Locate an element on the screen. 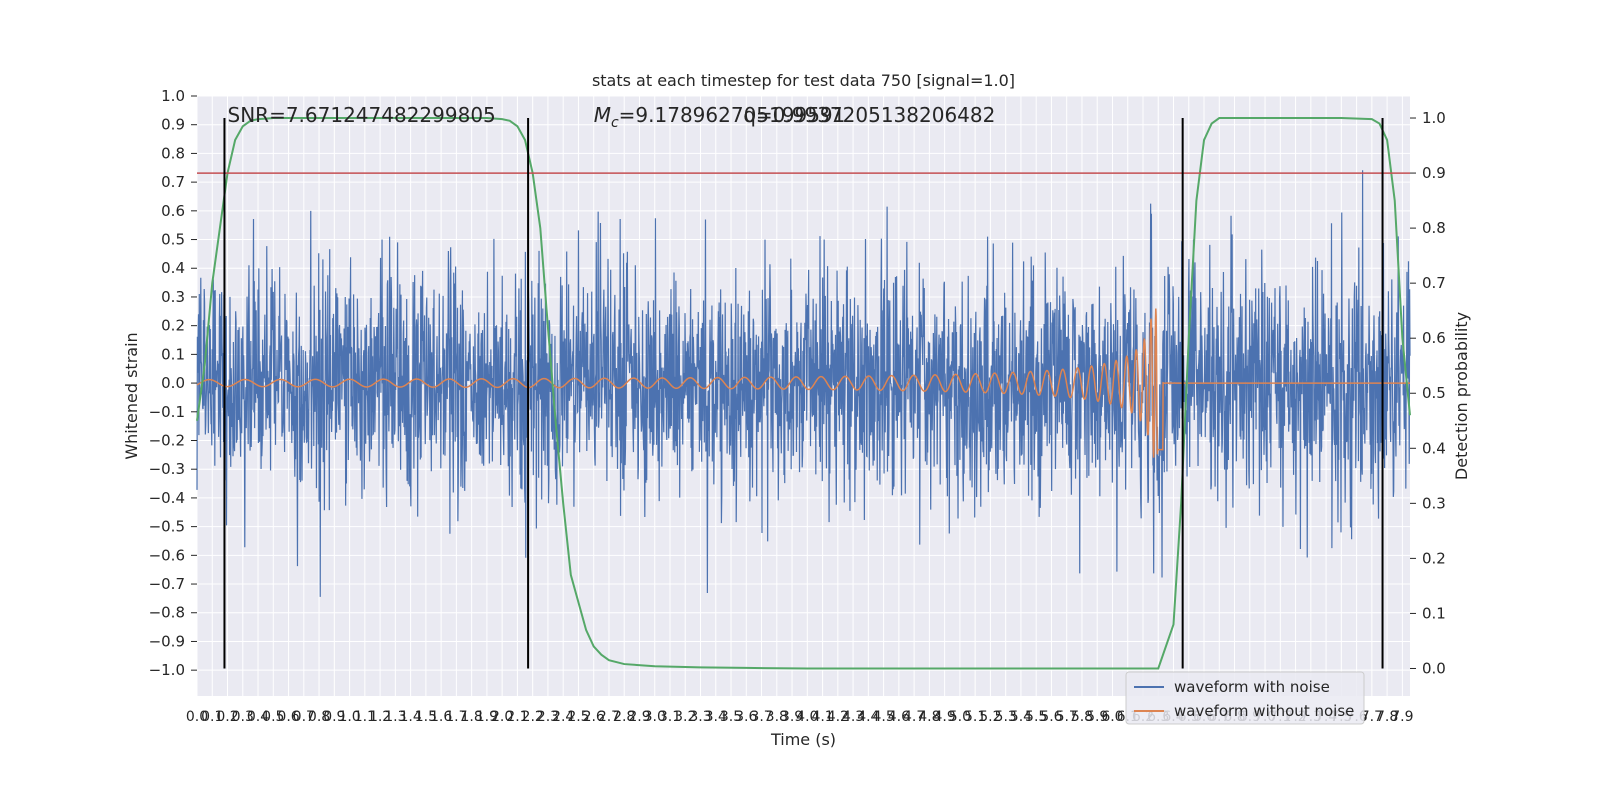 Image resolution: width=1600 pixels, height=800 pixels. x-tick-label: 0.0 is located at coordinates (197, 717).